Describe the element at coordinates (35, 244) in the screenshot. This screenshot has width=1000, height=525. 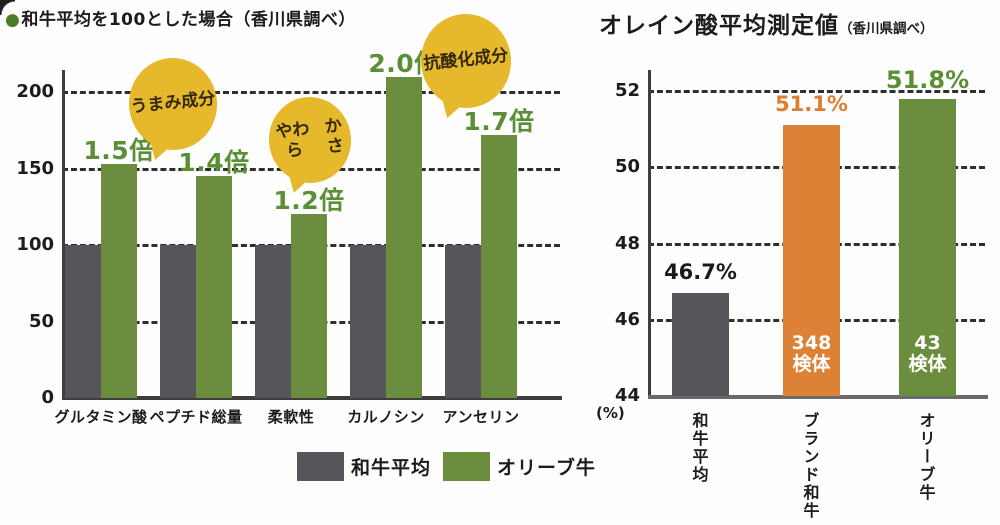
I see `y-tick-label-100: 100` at that location.